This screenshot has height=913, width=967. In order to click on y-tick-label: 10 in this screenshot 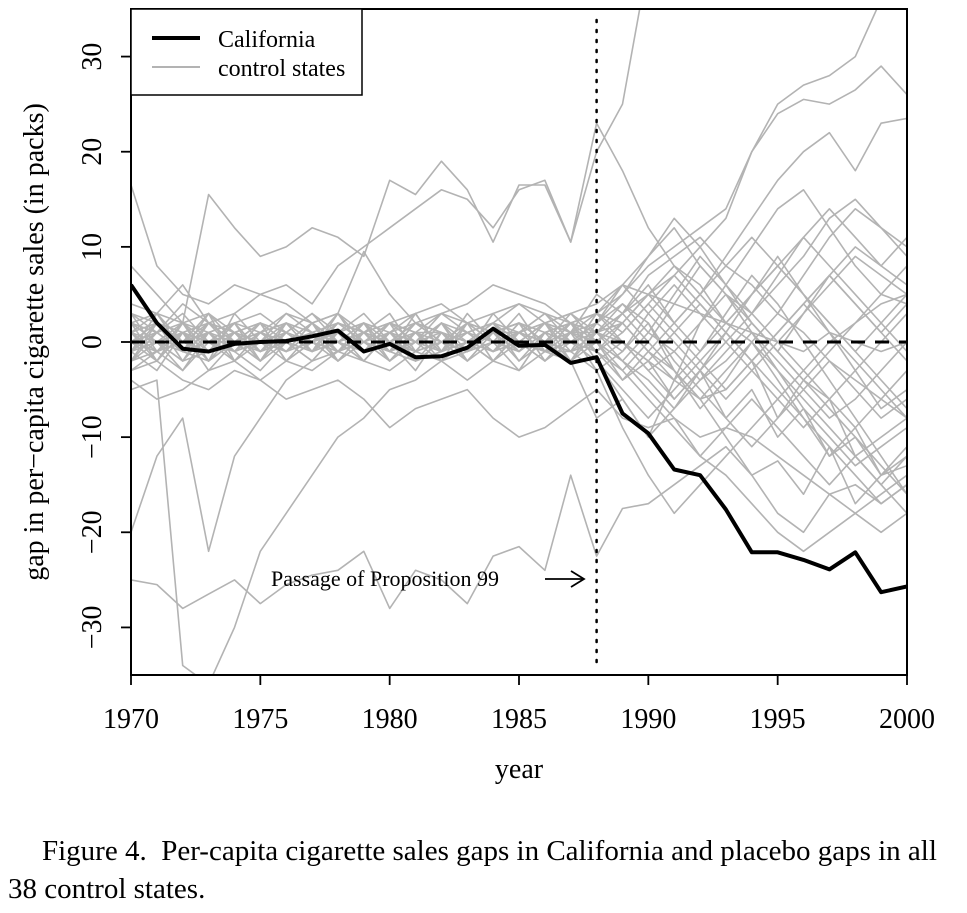, I will do `click(92, 247)`.